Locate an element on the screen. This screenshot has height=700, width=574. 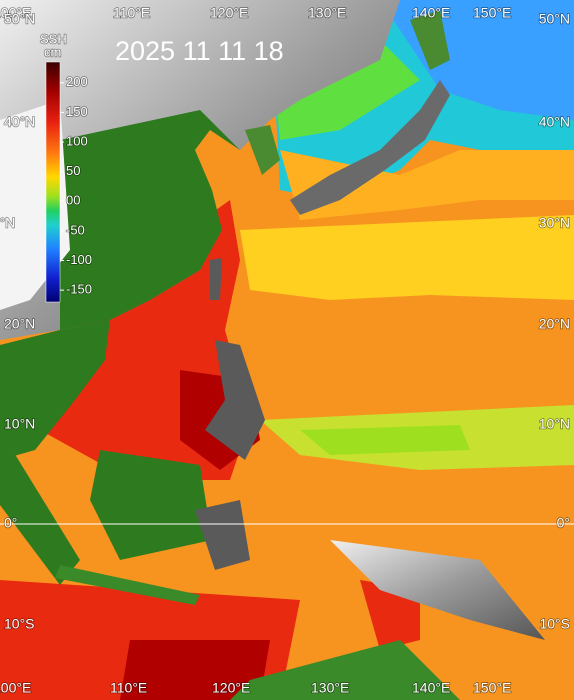
lat-label-right: 50°N is located at coordinates (554, 19).